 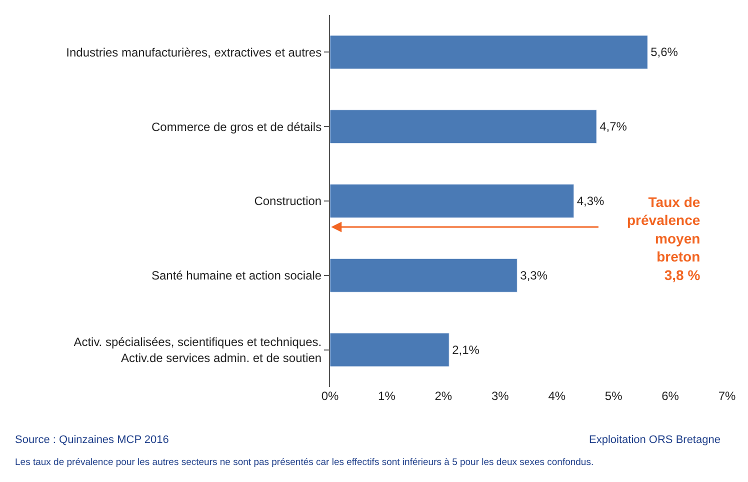 What do you see at coordinates (664, 238) in the screenshot?
I see `annotation: Taux de prévalence moyen breton 3,8 %` at bounding box center [664, 238].